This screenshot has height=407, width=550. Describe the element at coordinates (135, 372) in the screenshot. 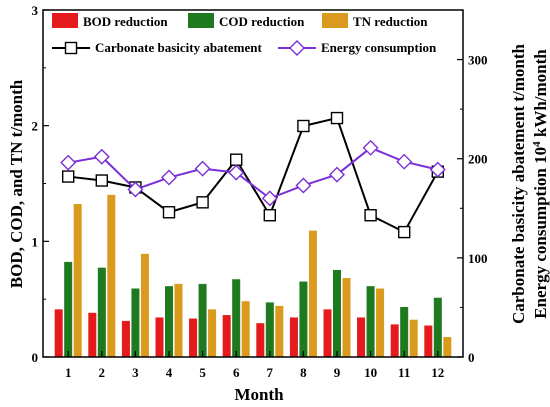

I see `x-tick-label-3: 3` at that location.